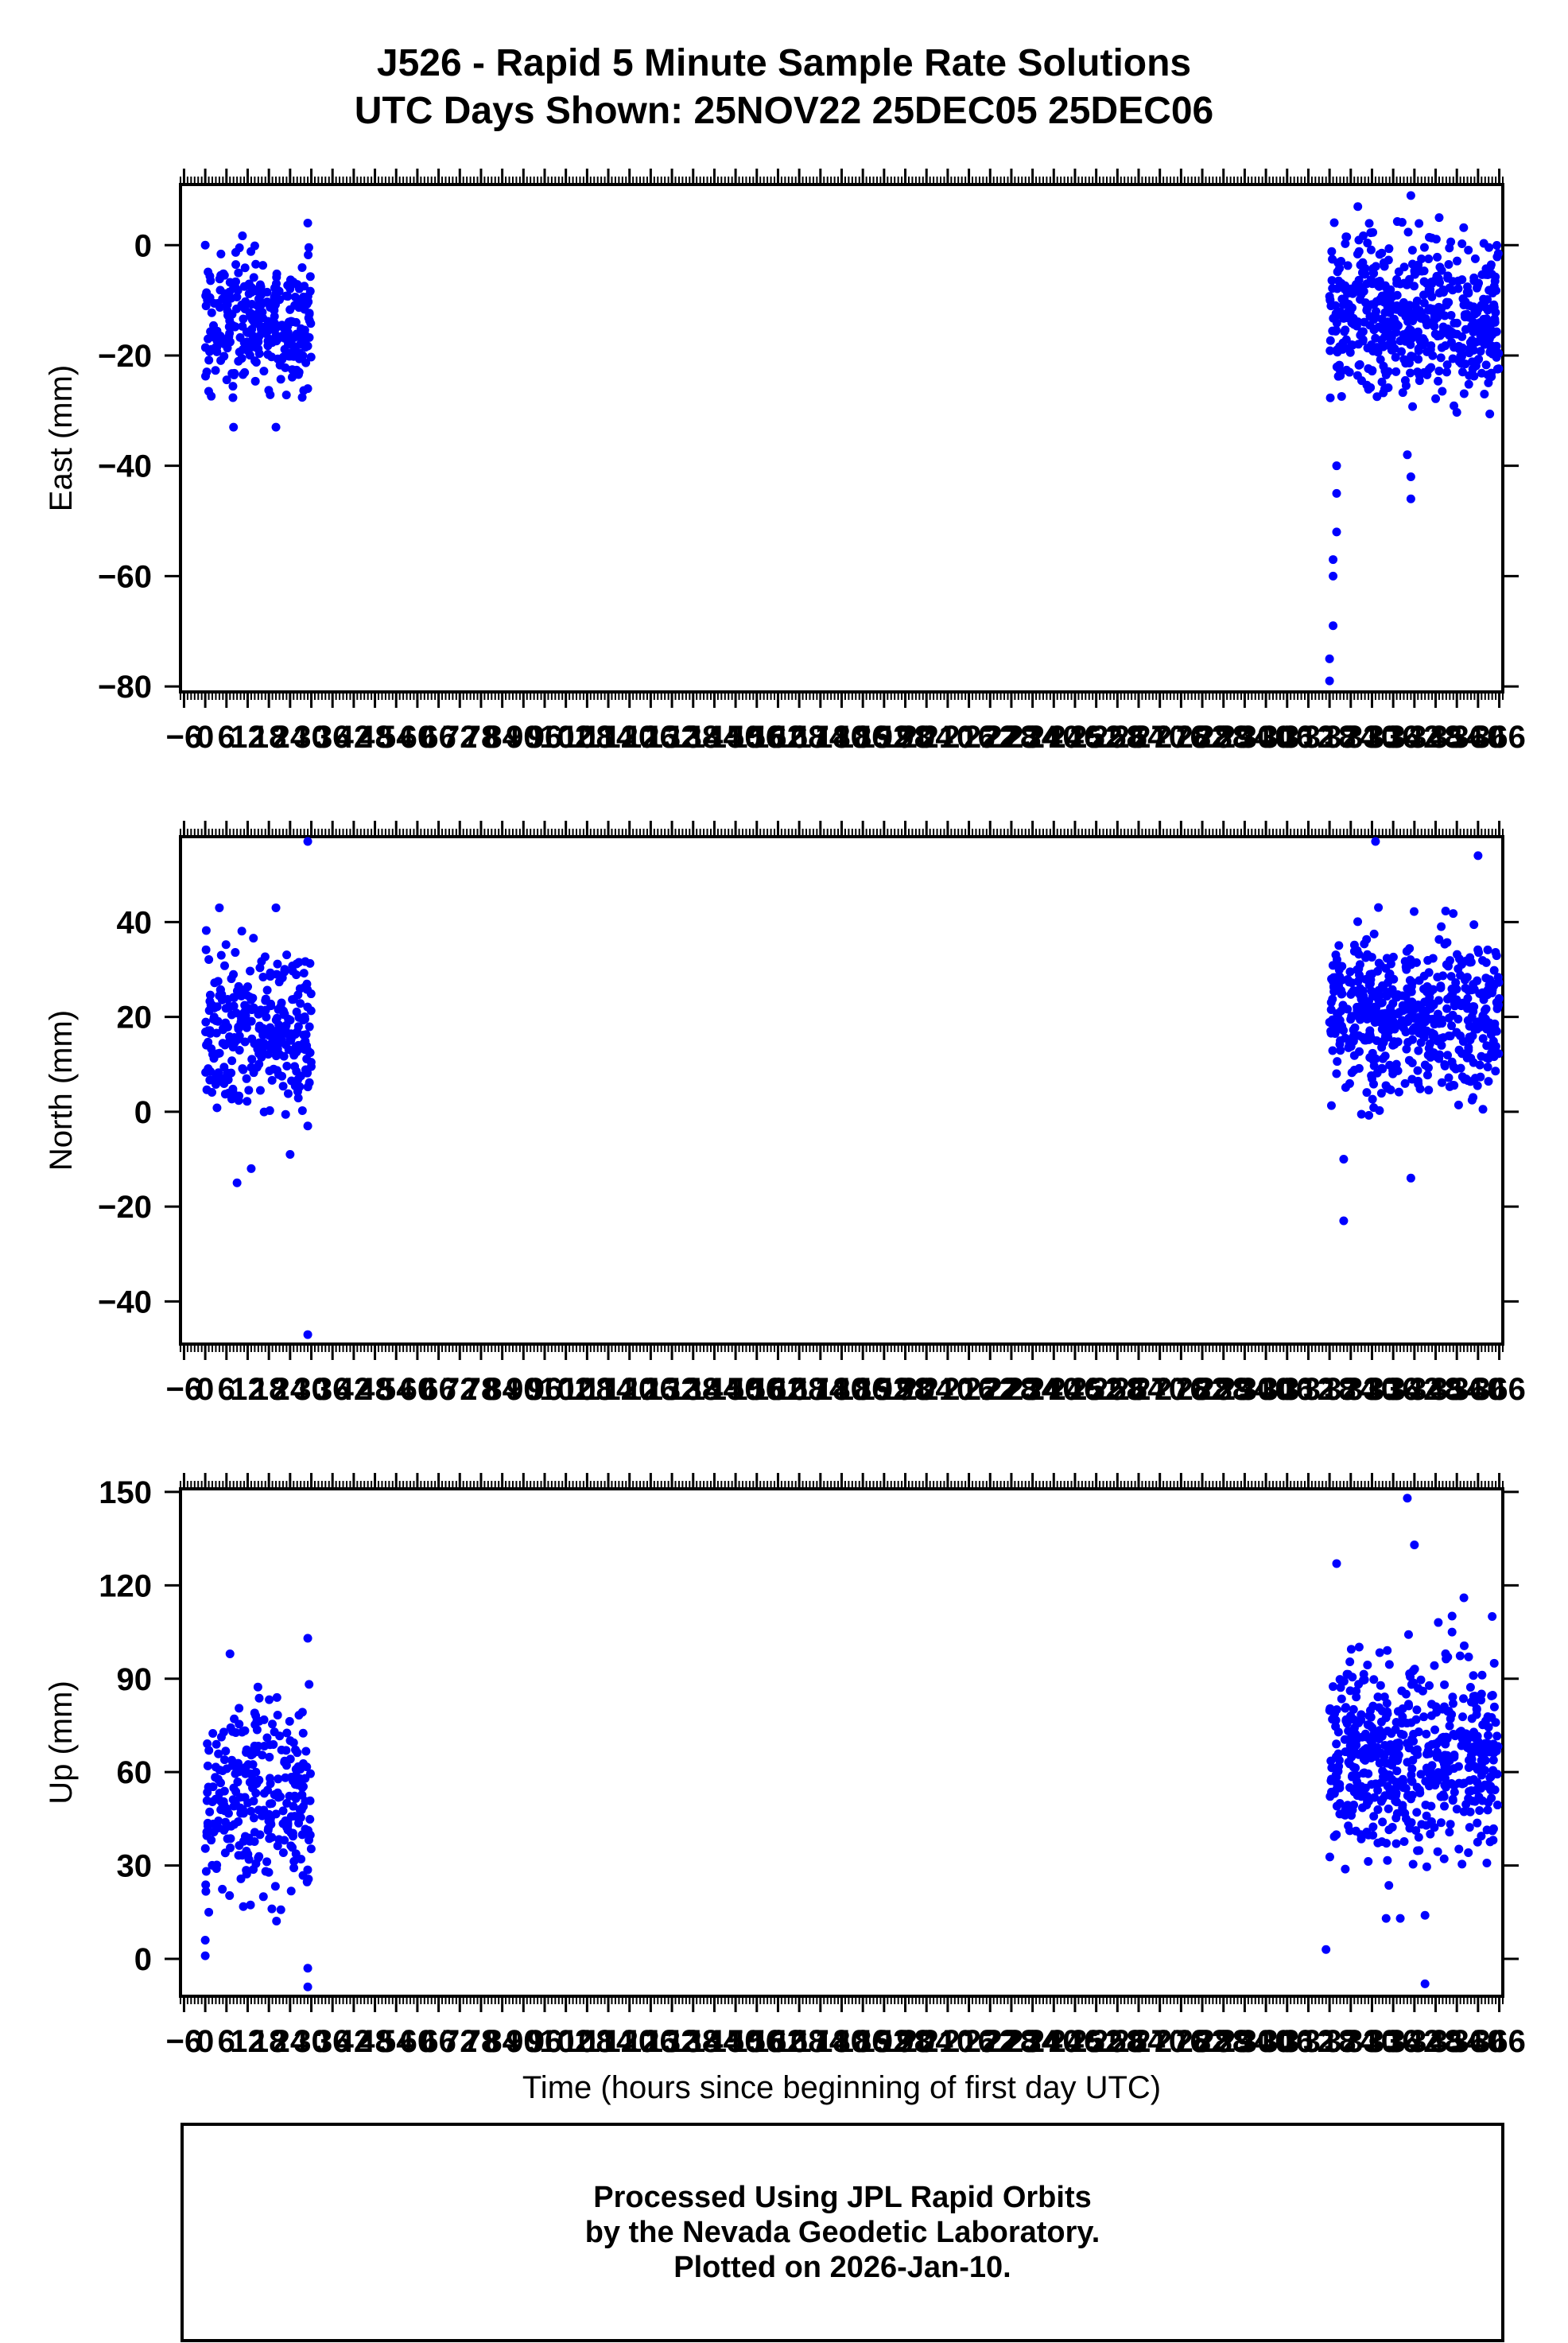  What do you see at coordinates (1117, 1390) in the screenshot?
I see `x-tick-label: 258` at bounding box center [1117, 1390].